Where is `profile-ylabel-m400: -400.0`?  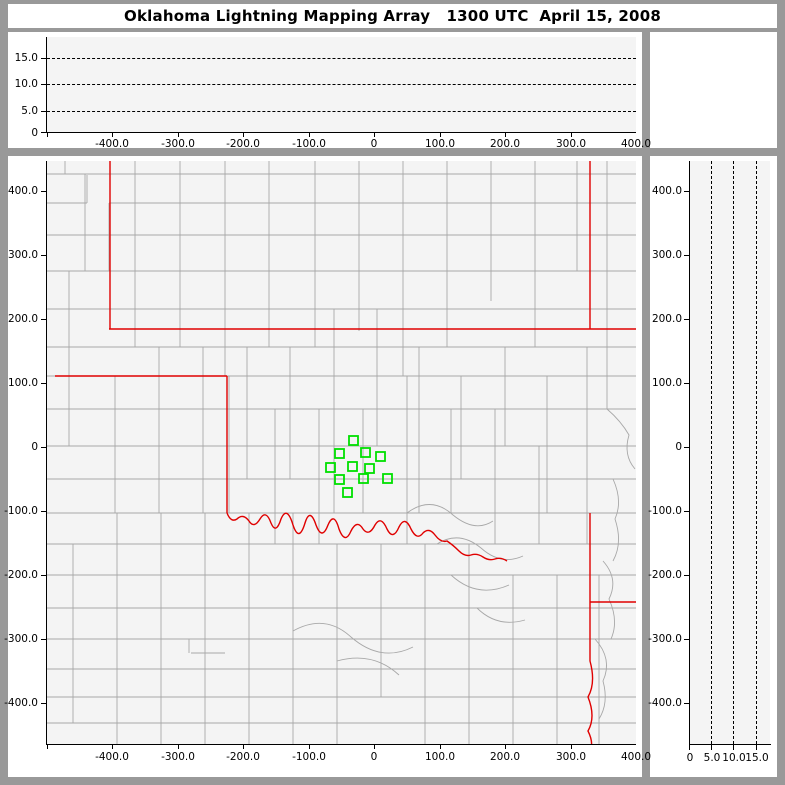 profile-ylabel-m400: -400.0 is located at coordinates (665, 703).